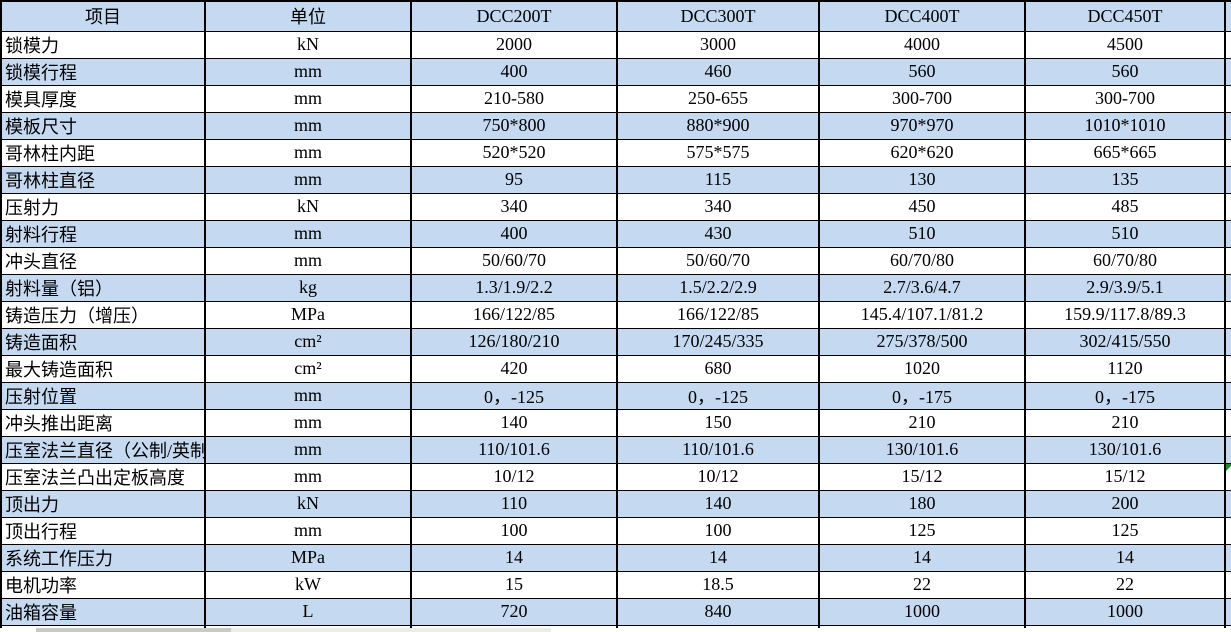  I want to click on value-cell-dcc400t: 210, so click(921, 422).